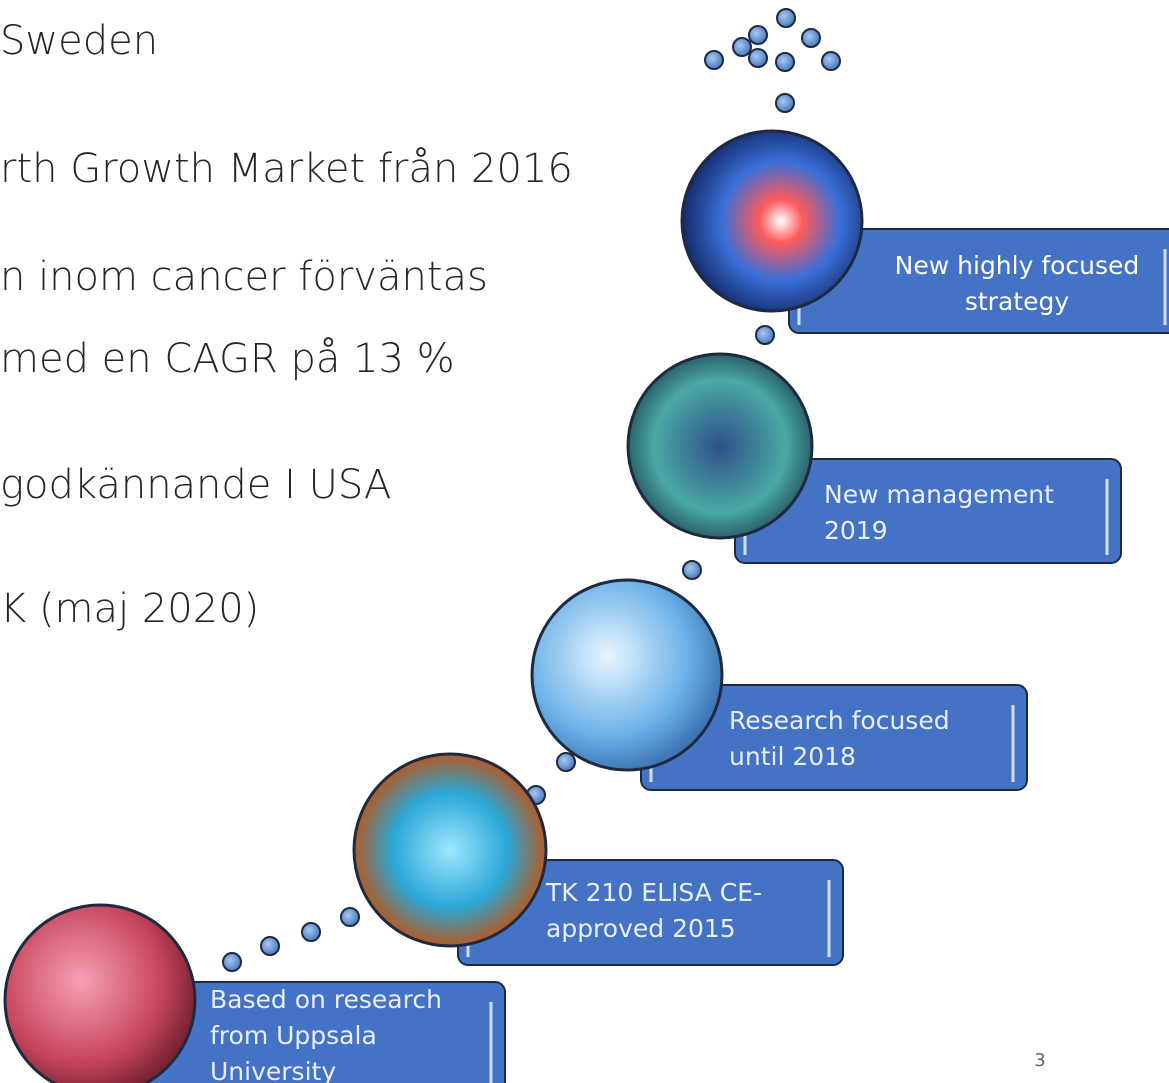 Image resolution: width=1169 pixels, height=1083 pixels. I want to click on step-label: New management, so click(939, 494).